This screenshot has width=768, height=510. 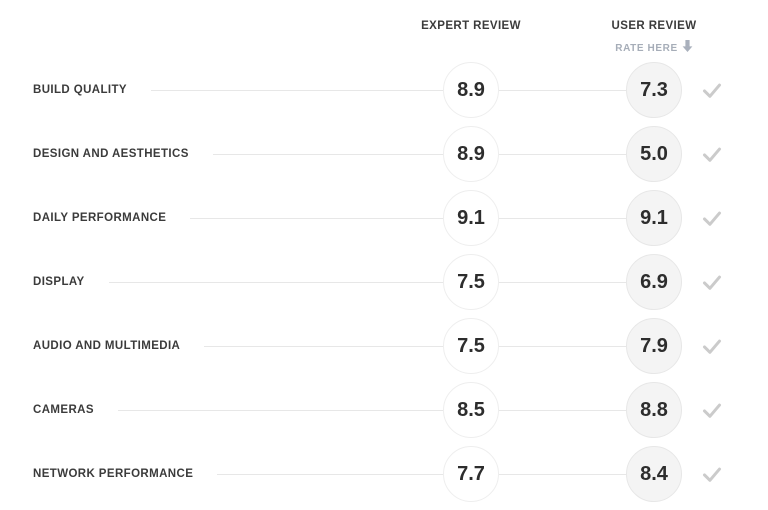 What do you see at coordinates (63, 410) in the screenshot?
I see `category-label: CAMERAS` at bounding box center [63, 410].